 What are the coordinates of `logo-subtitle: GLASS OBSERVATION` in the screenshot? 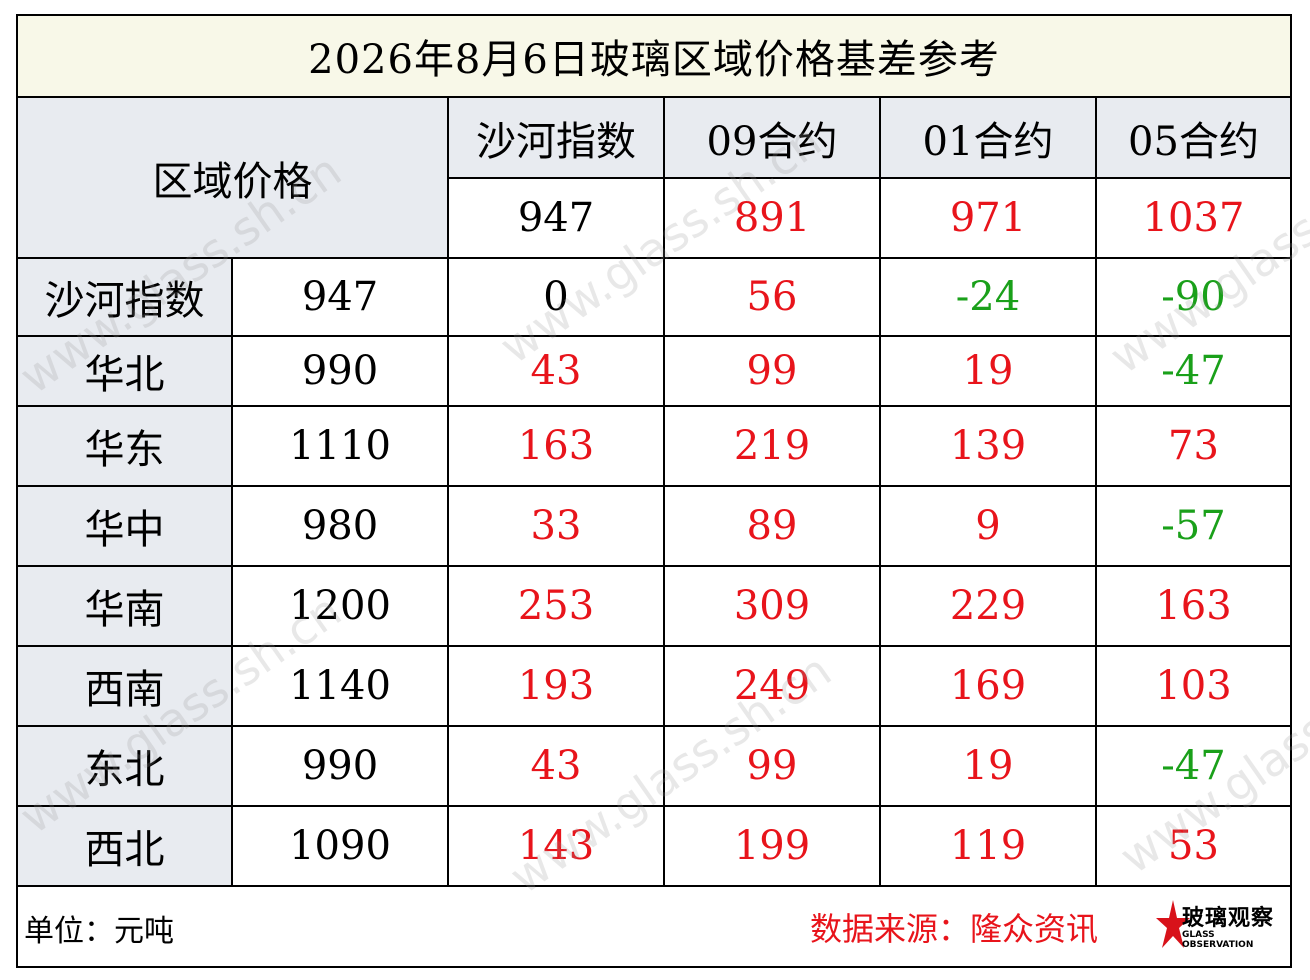 It's located at (1218, 940).